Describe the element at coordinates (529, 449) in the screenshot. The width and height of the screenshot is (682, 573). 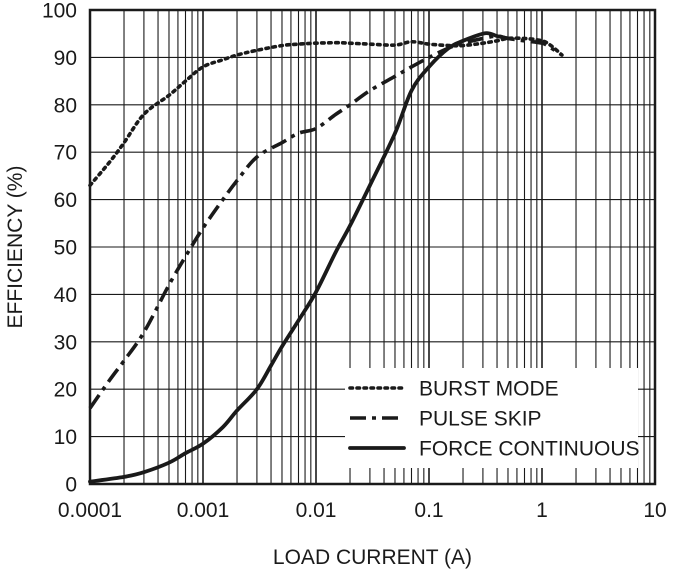
I see `legend-label-force-continuous: FORCE CONTINUOUS` at that location.